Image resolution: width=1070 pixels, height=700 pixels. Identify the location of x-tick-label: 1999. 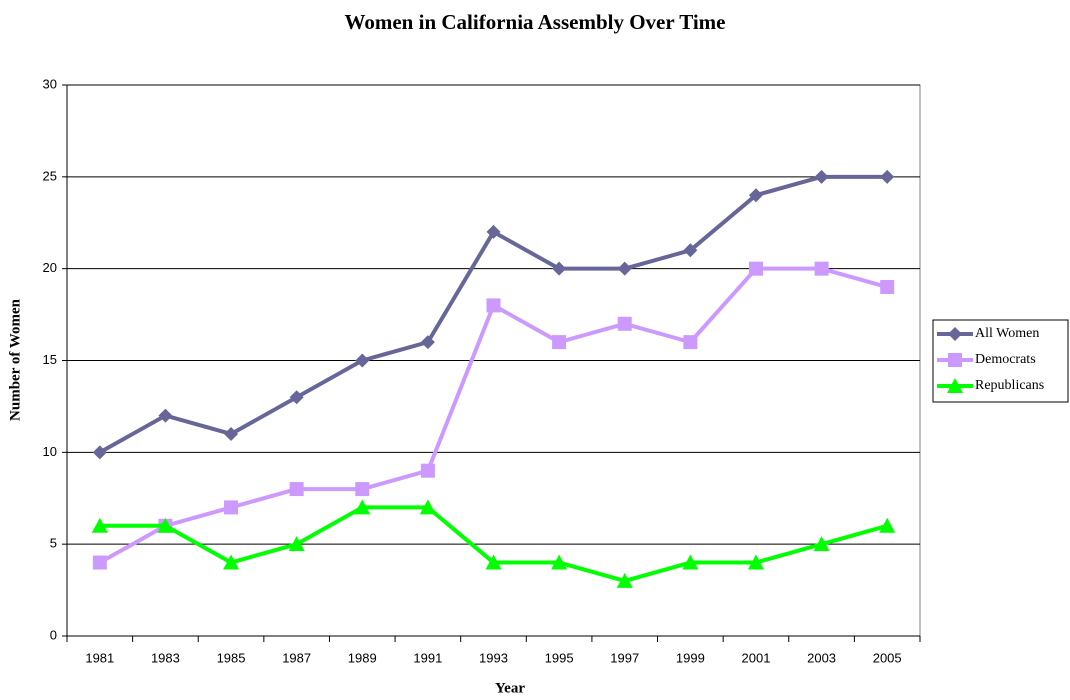
(690, 657).